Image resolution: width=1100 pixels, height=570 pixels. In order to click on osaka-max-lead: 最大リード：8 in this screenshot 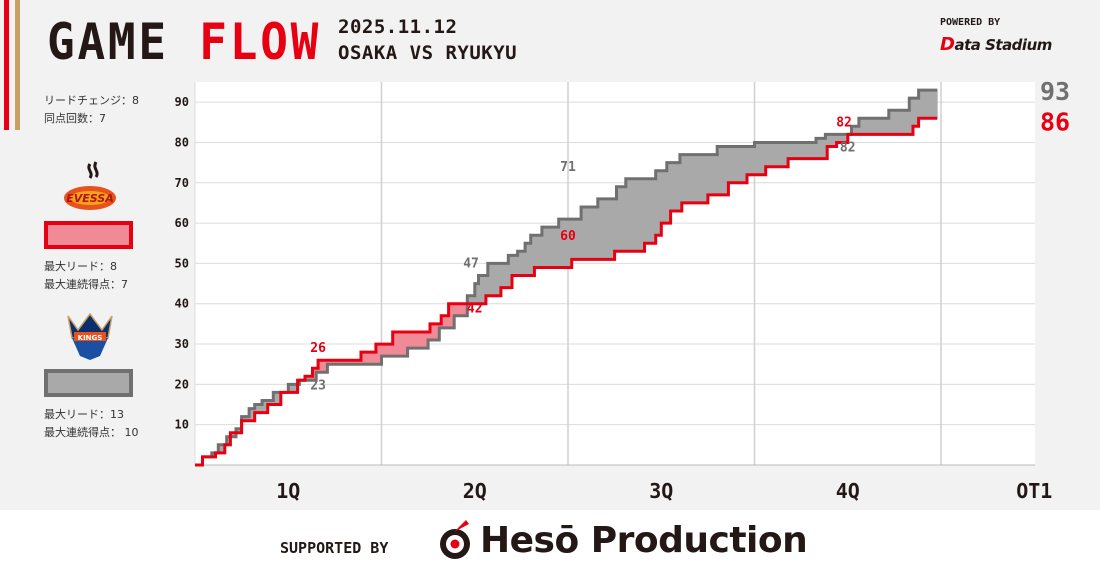, I will do `click(80, 266)`.